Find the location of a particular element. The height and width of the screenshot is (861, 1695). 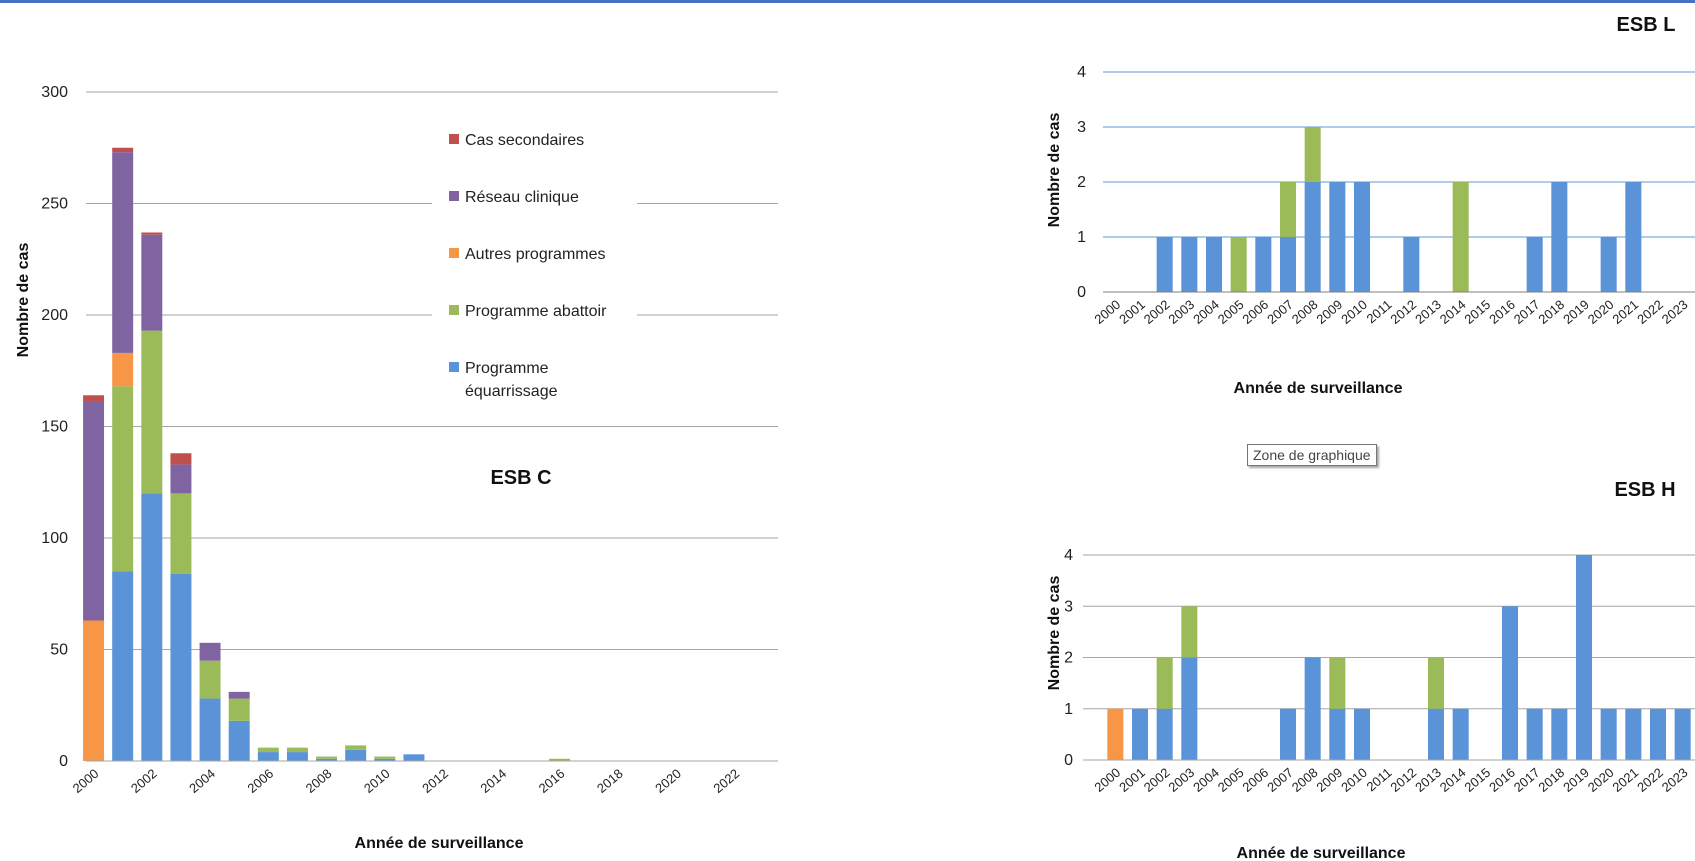

y-tick-label: 1 is located at coordinates (1068, 709).